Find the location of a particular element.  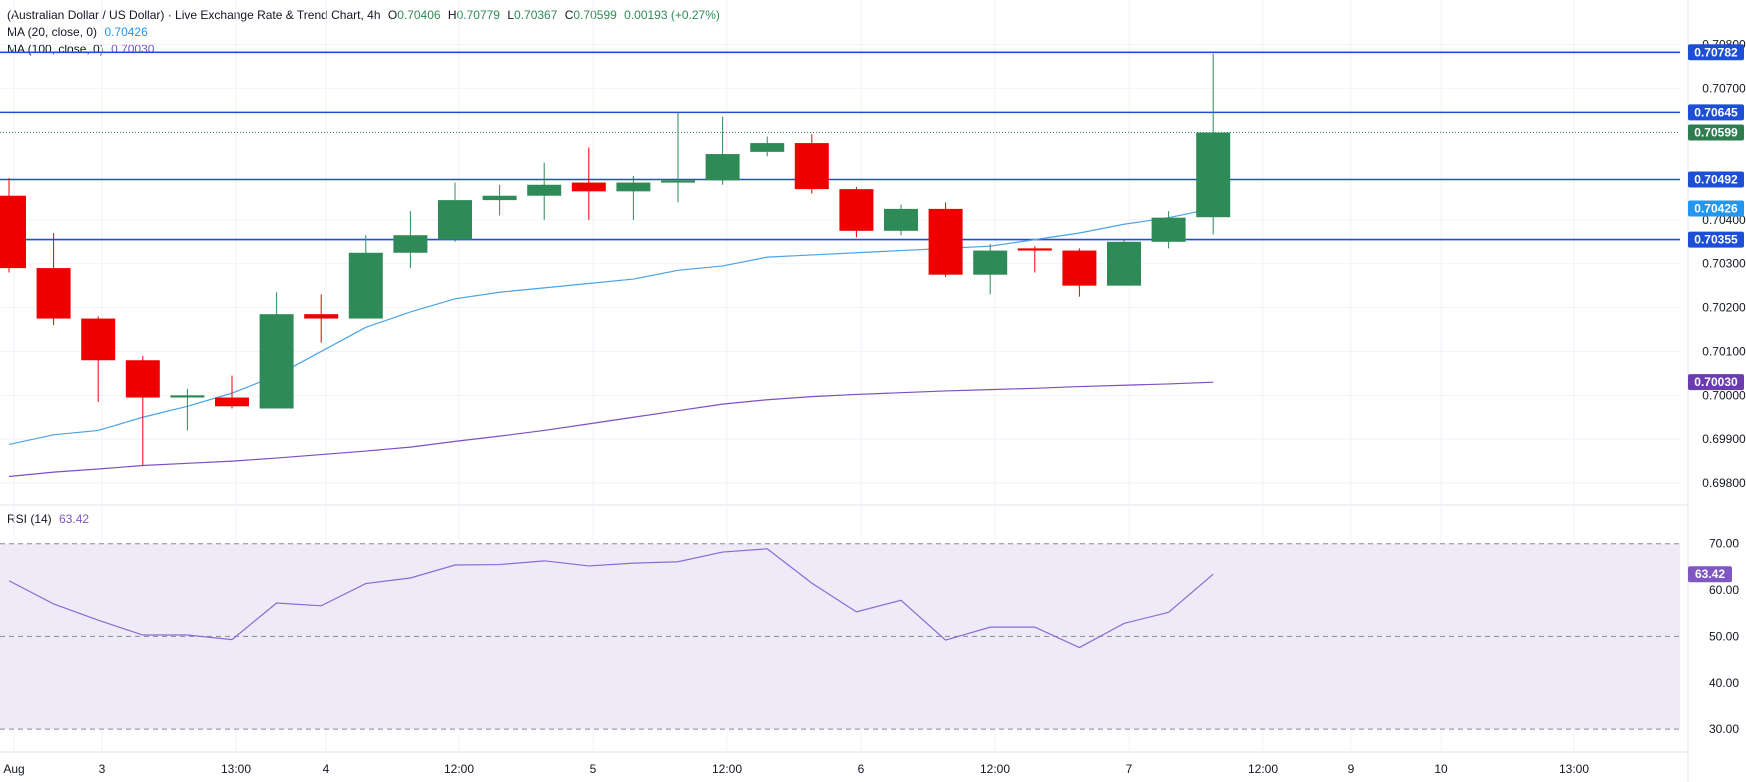

price-tag: 0.70645 is located at coordinates (1716, 112).